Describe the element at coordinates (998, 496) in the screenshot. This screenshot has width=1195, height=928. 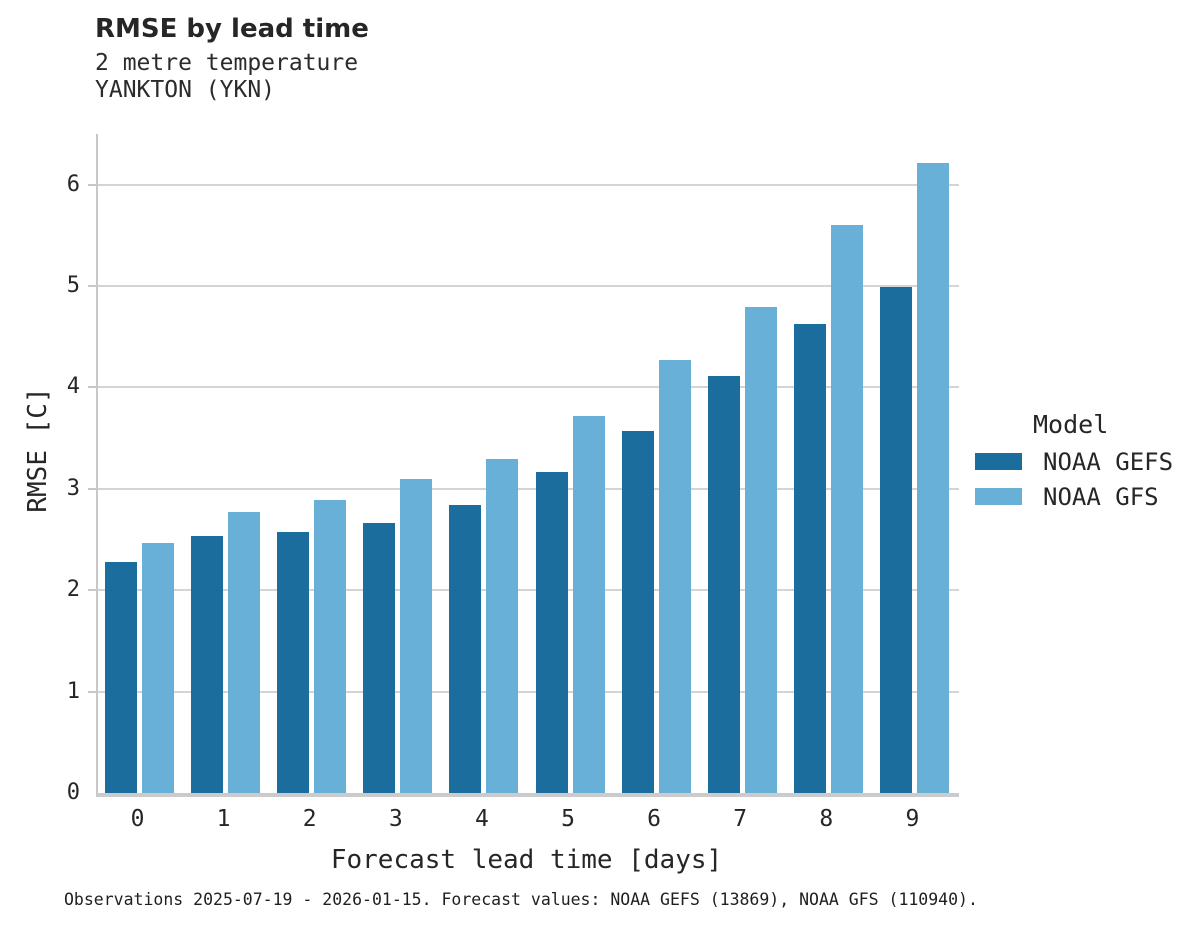
I see `legend-swatch-noaa-gfs` at that location.